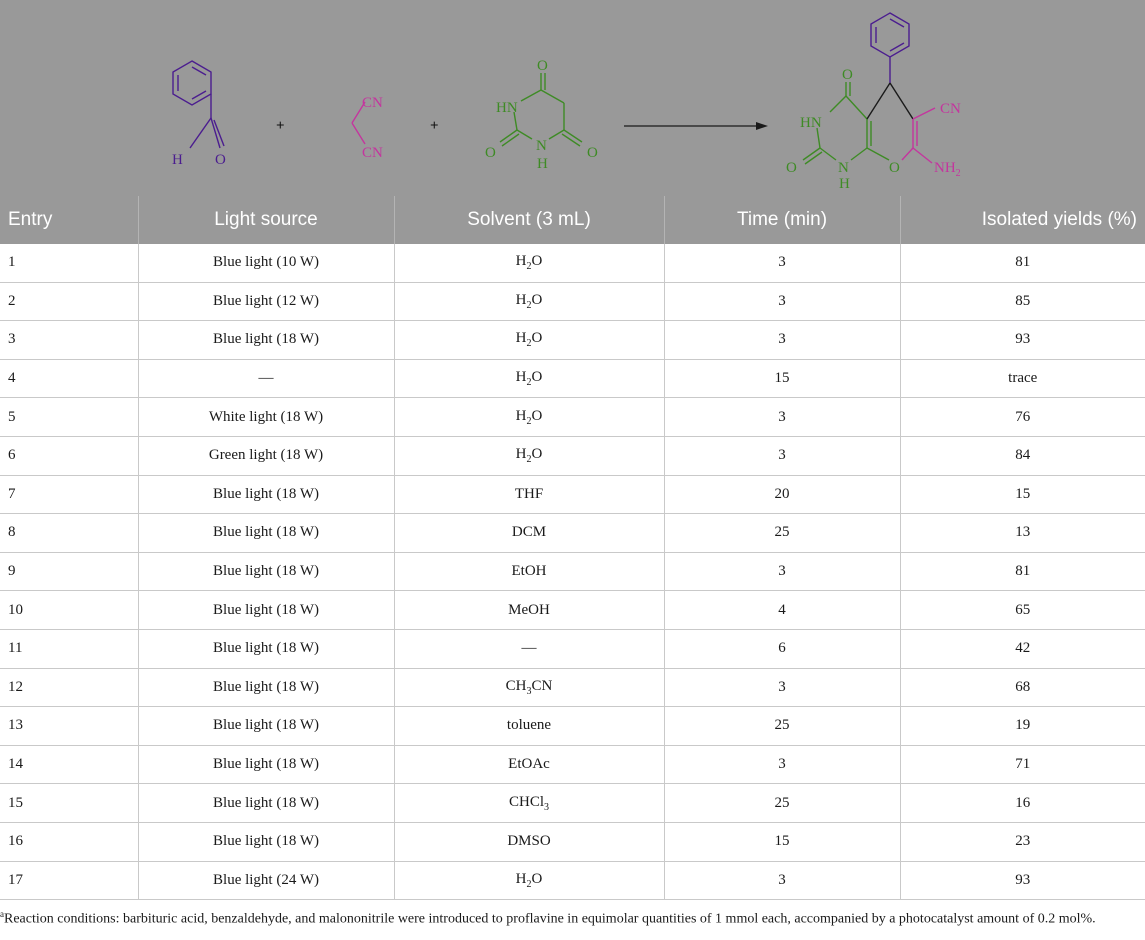 The width and height of the screenshot is (1145, 940). What do you see at coordinates (572, 417) in the screenshot?
I see `table-row: 5 White light (18 W) H2O 3 76` at bounding box center [572, 417].